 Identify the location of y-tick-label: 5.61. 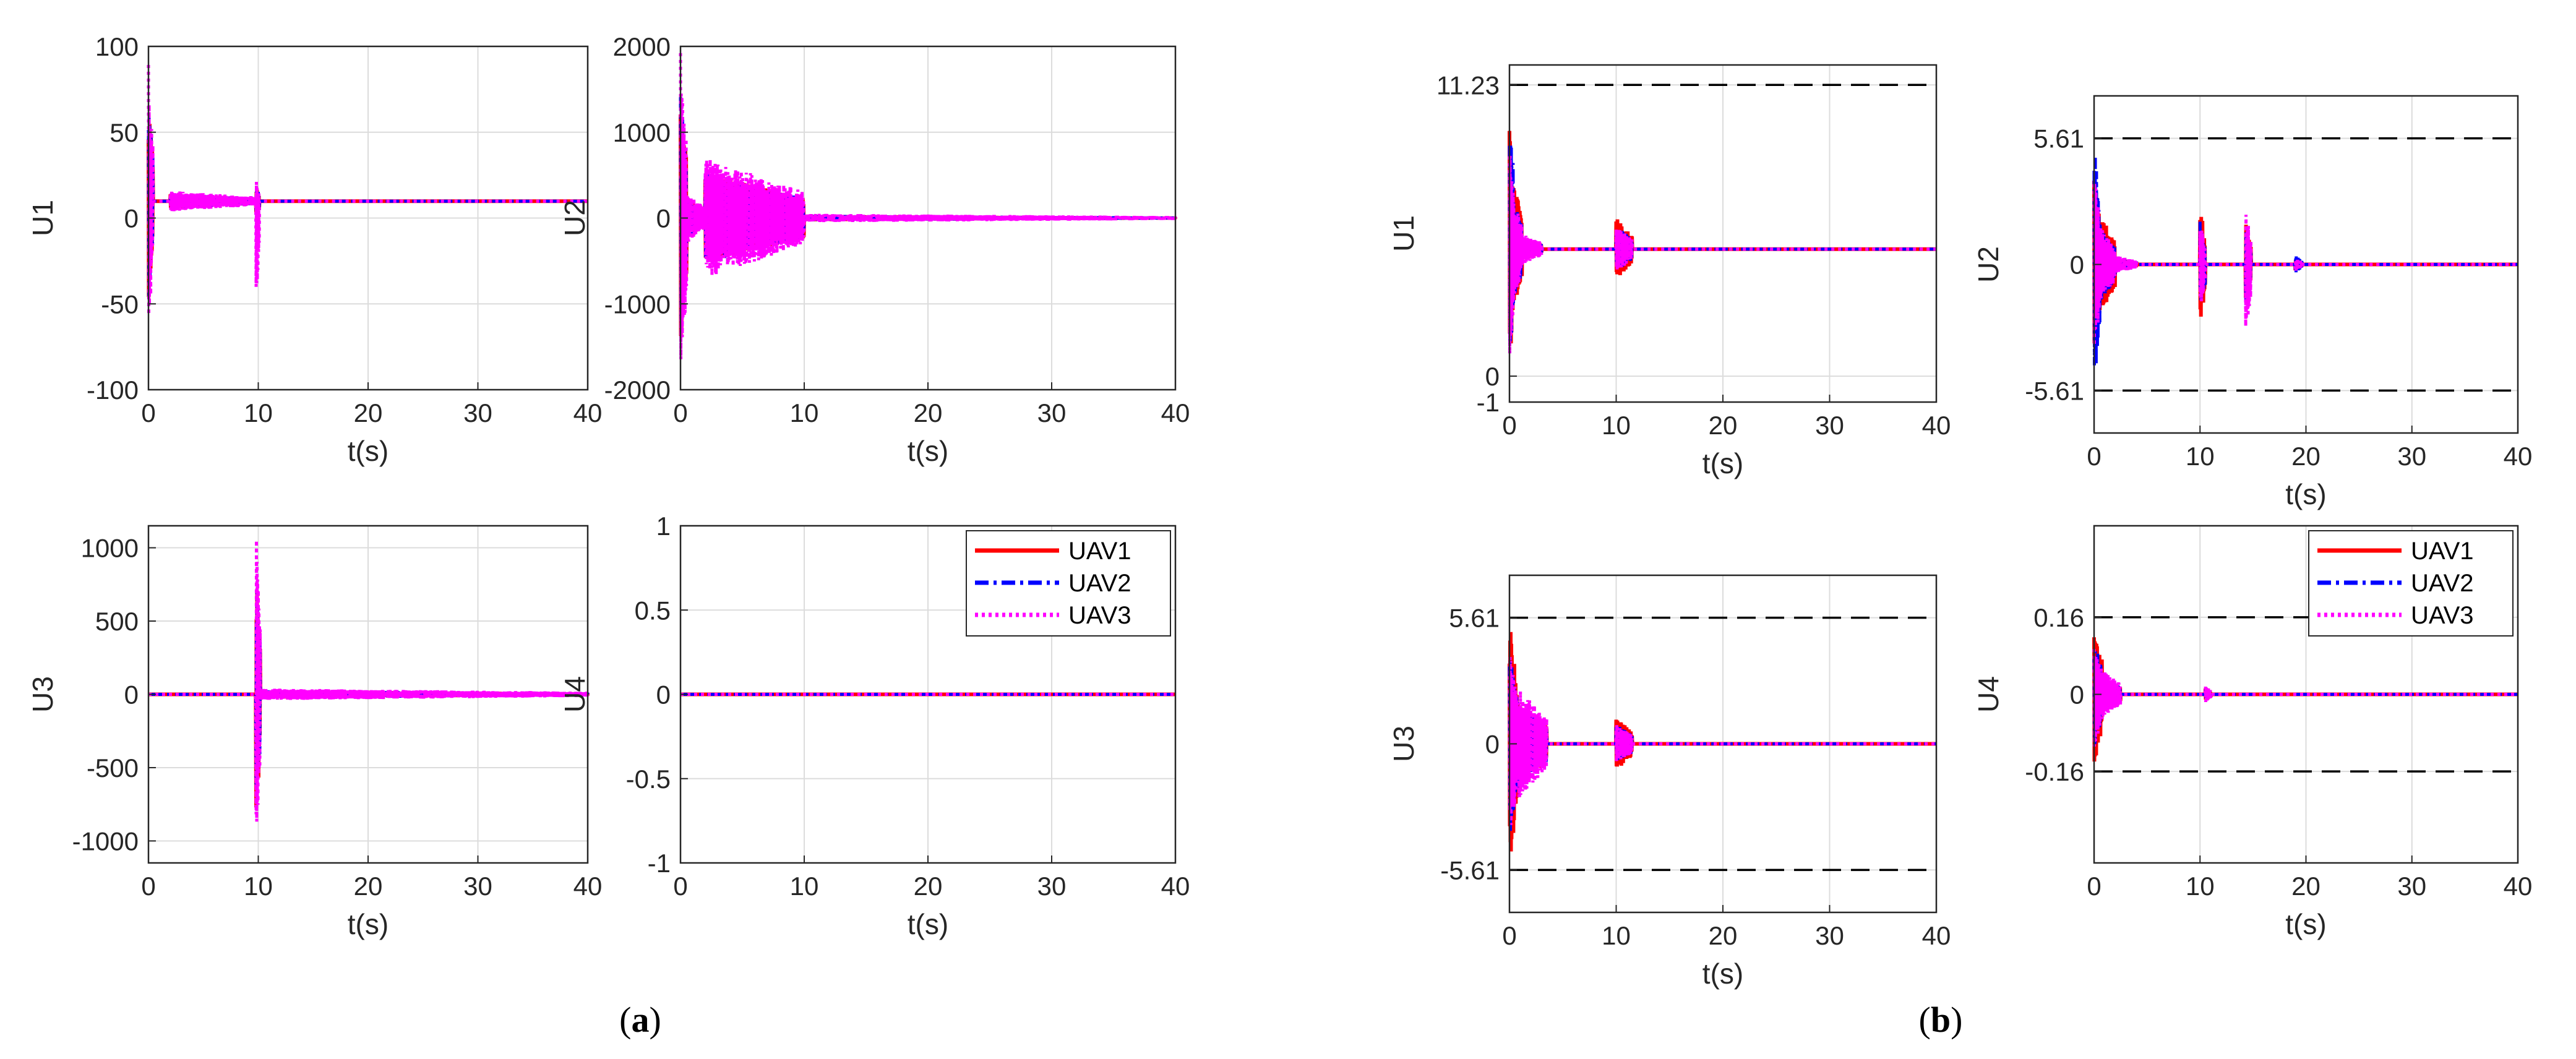
(1474, 618).